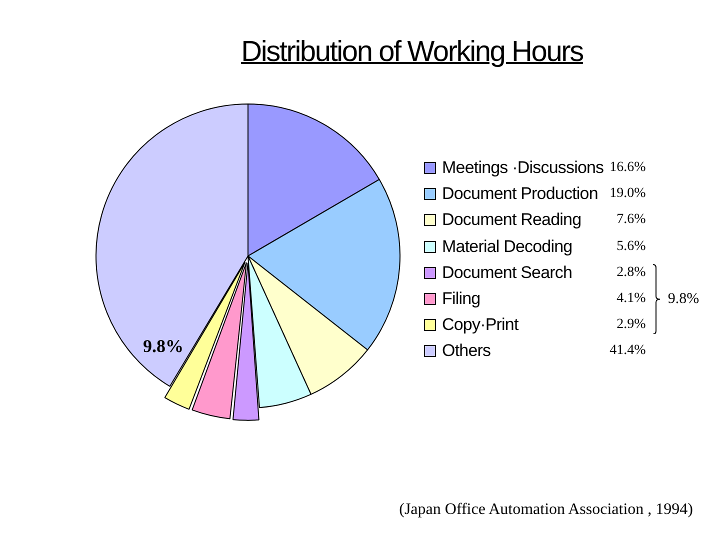 The width and height of the screenshot is (719, 539). I want to click on chart-title: Distribution of Working Hours, so click(412, 52).